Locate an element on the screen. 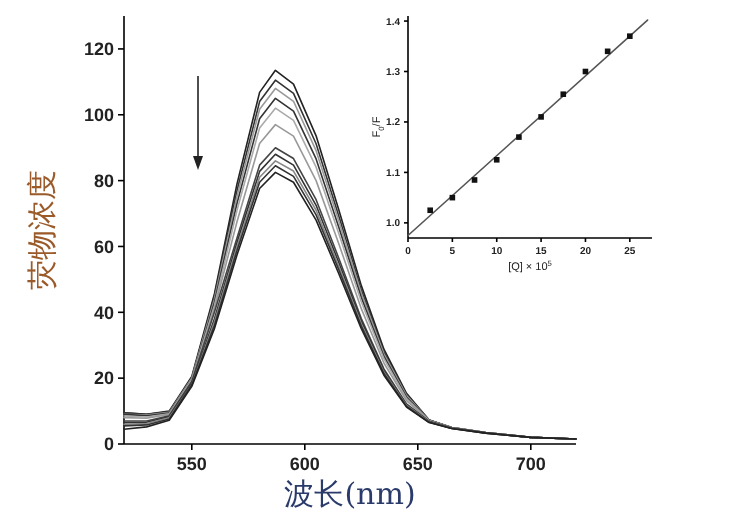  x-tick-label: 550 is located at coordinates (191, 464).